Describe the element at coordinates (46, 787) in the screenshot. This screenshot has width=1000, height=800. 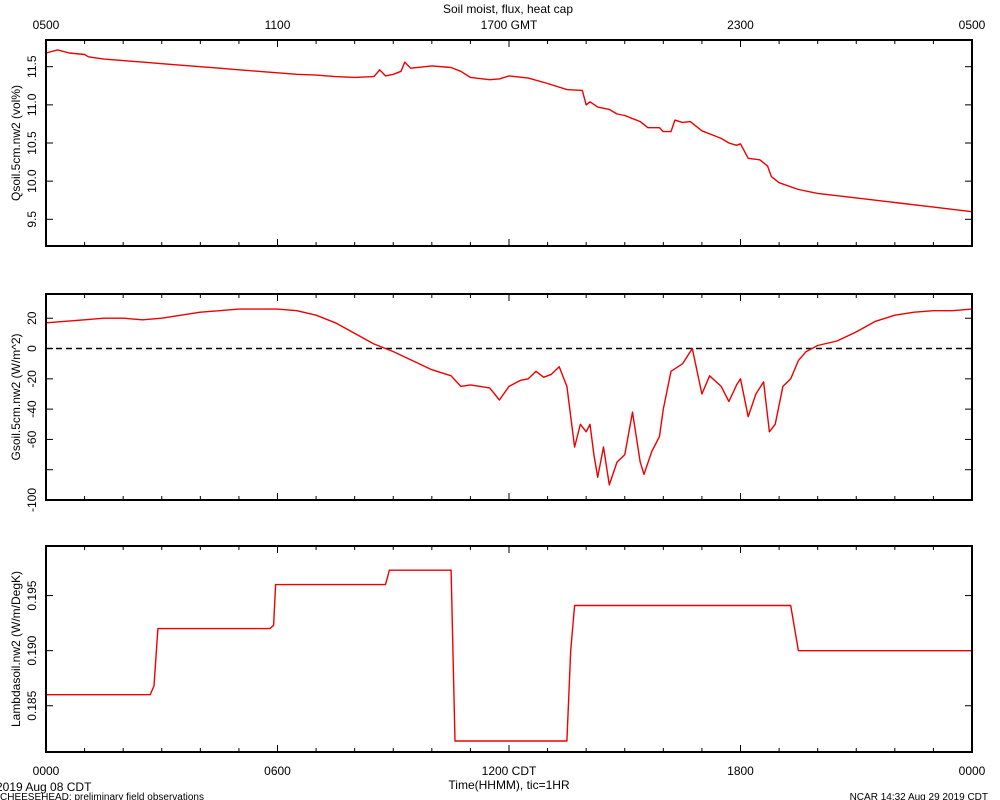
I see `date-label: 2019 Aug 08 CDT` at that location.